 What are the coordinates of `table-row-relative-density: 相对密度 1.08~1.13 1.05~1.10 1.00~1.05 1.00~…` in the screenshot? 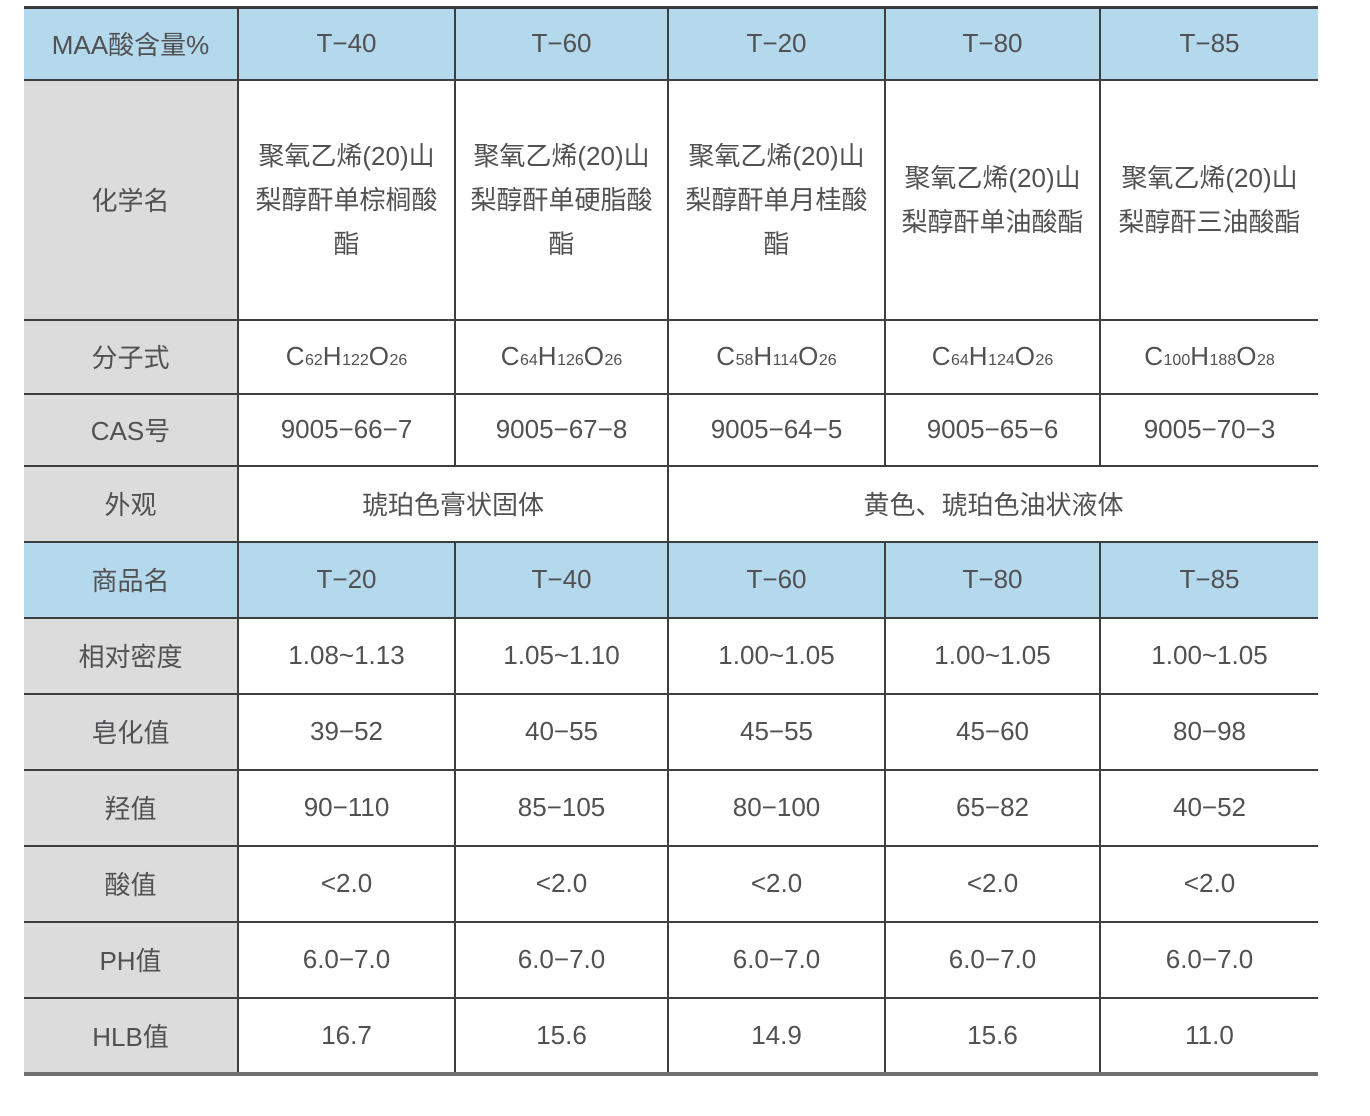 It's located at (671, 655).